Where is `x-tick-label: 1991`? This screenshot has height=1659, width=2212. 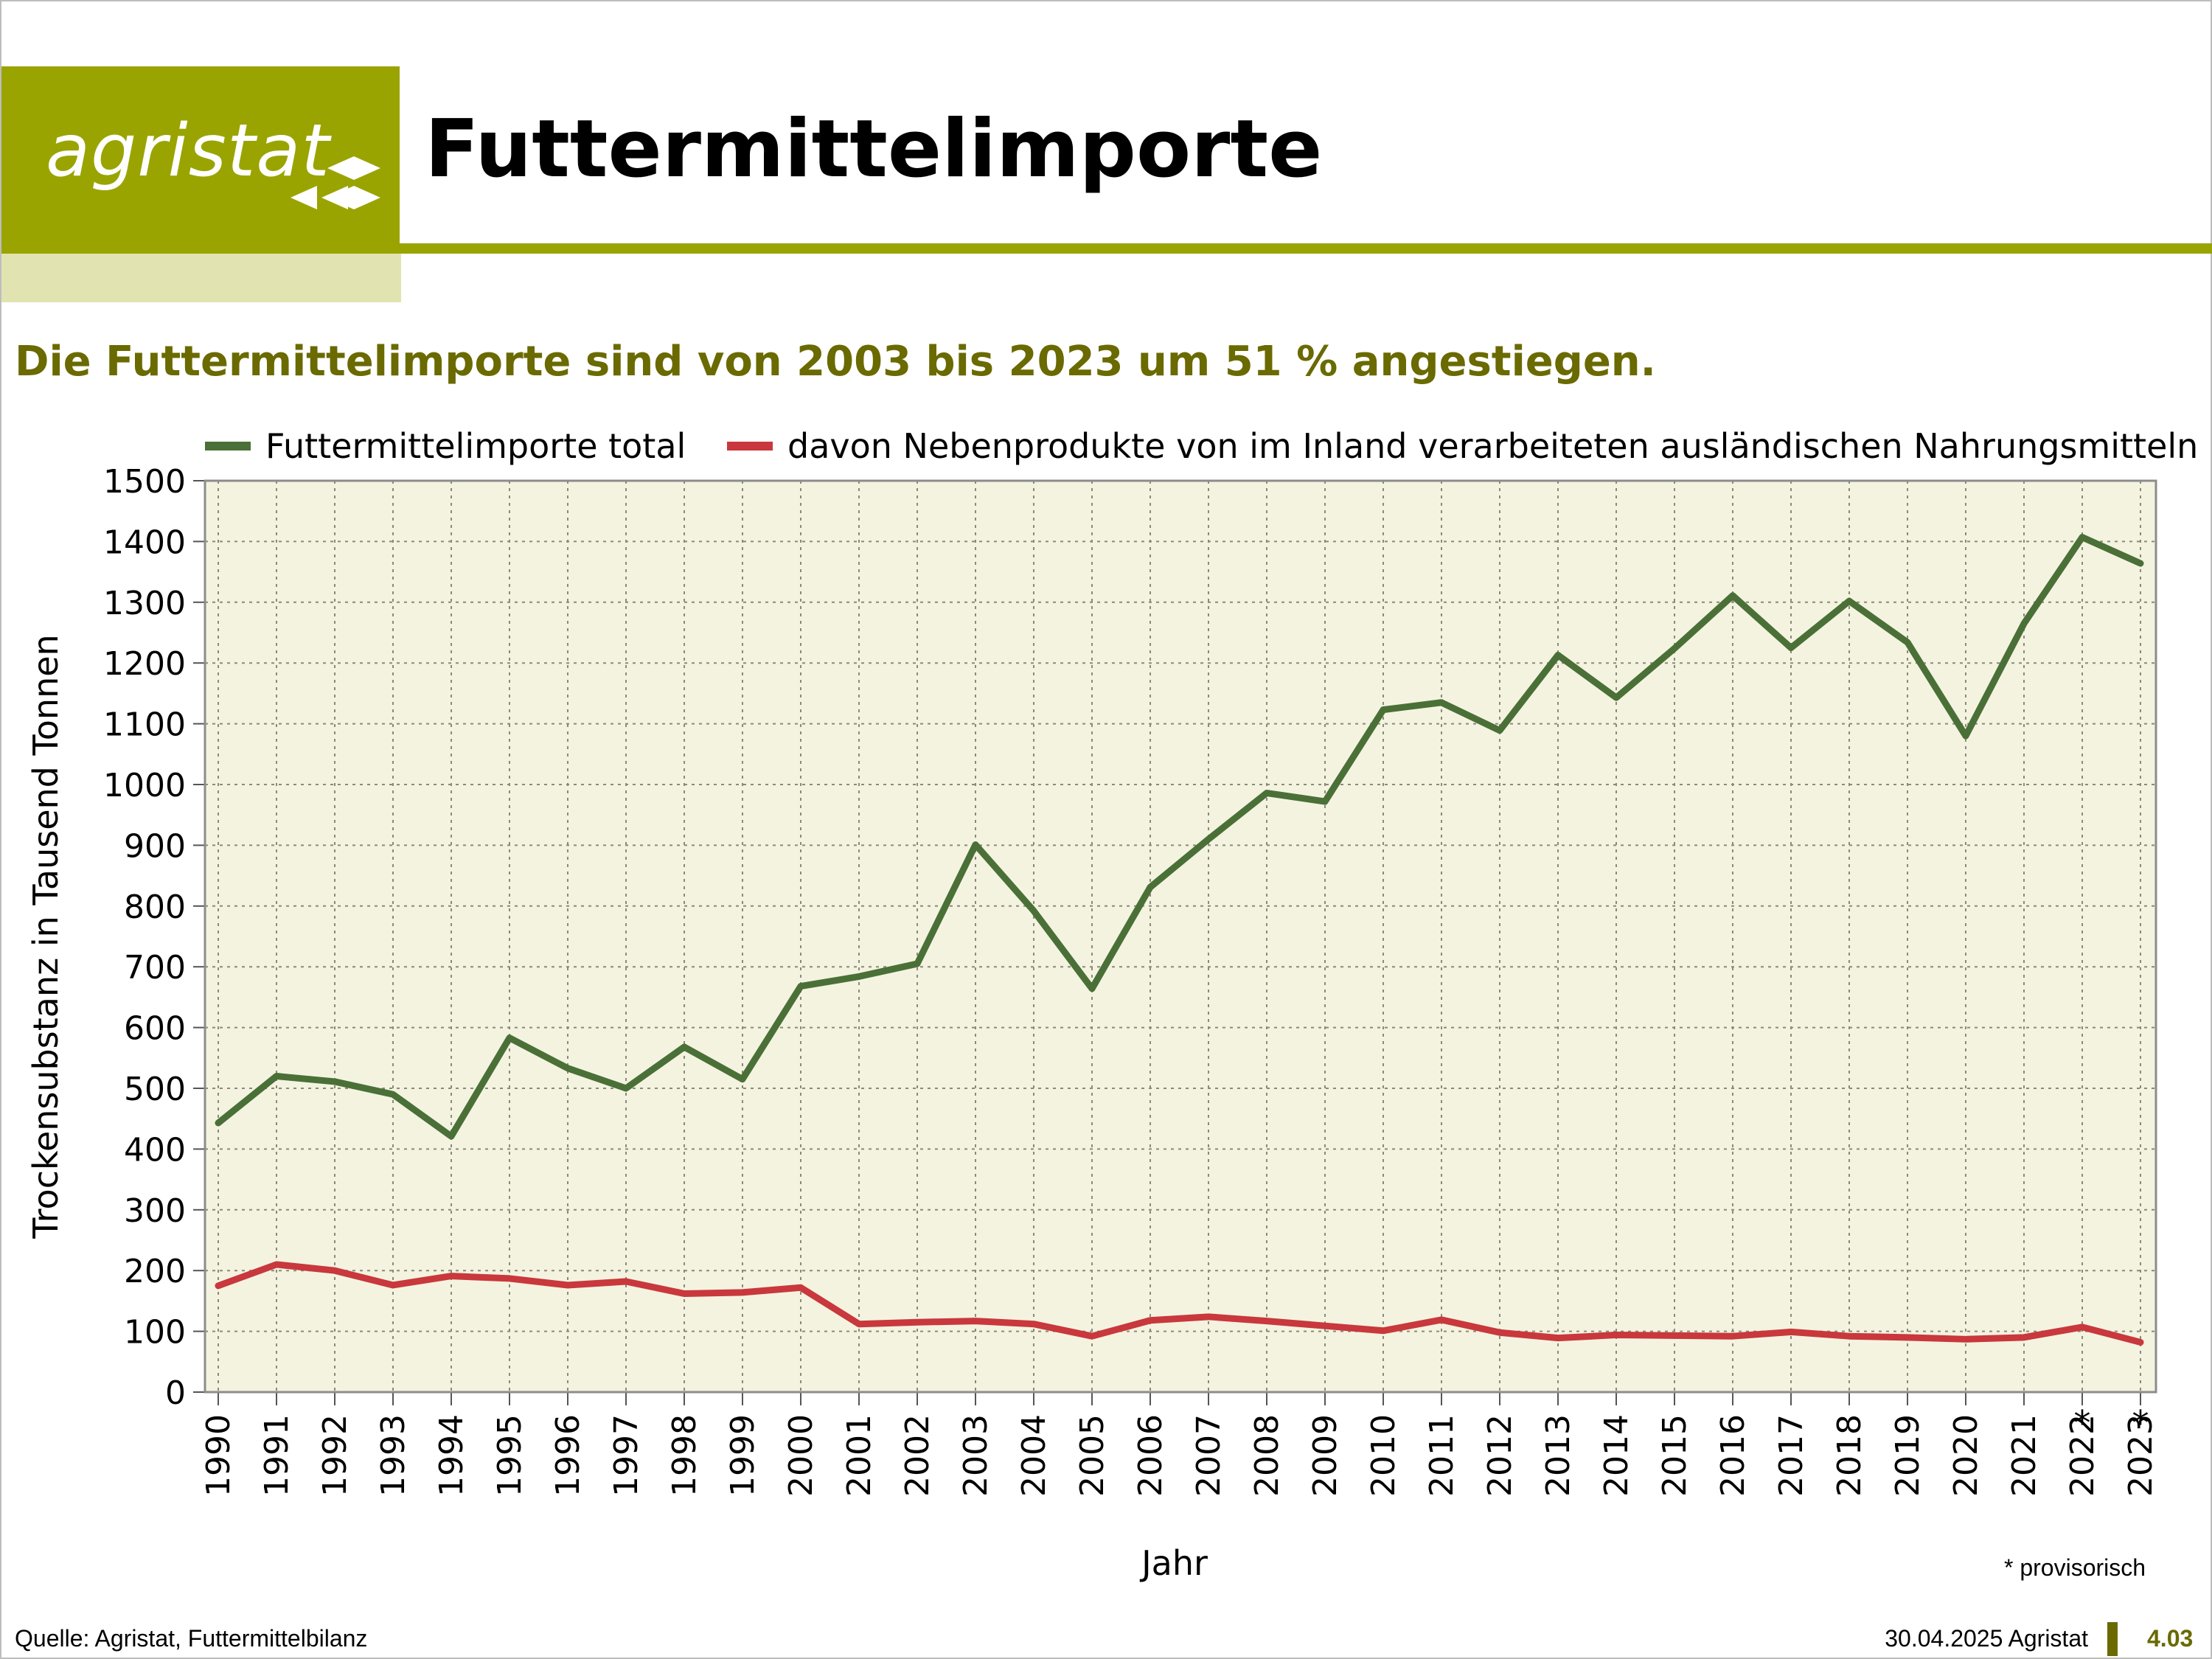 x-tick-label: 1991 is located at coordinates (277, 1455).